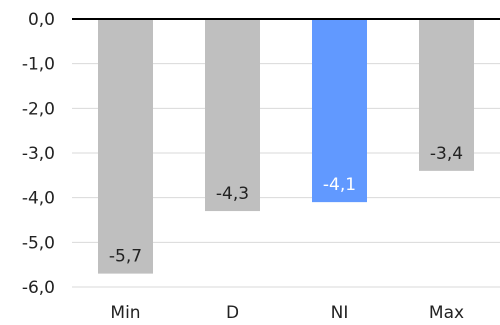 Image resolution: width=500 pixels, height=325 pixels. Describe the element at coordinates (232, 313) in the screenshot. I see `x-category-label: D` at that location.